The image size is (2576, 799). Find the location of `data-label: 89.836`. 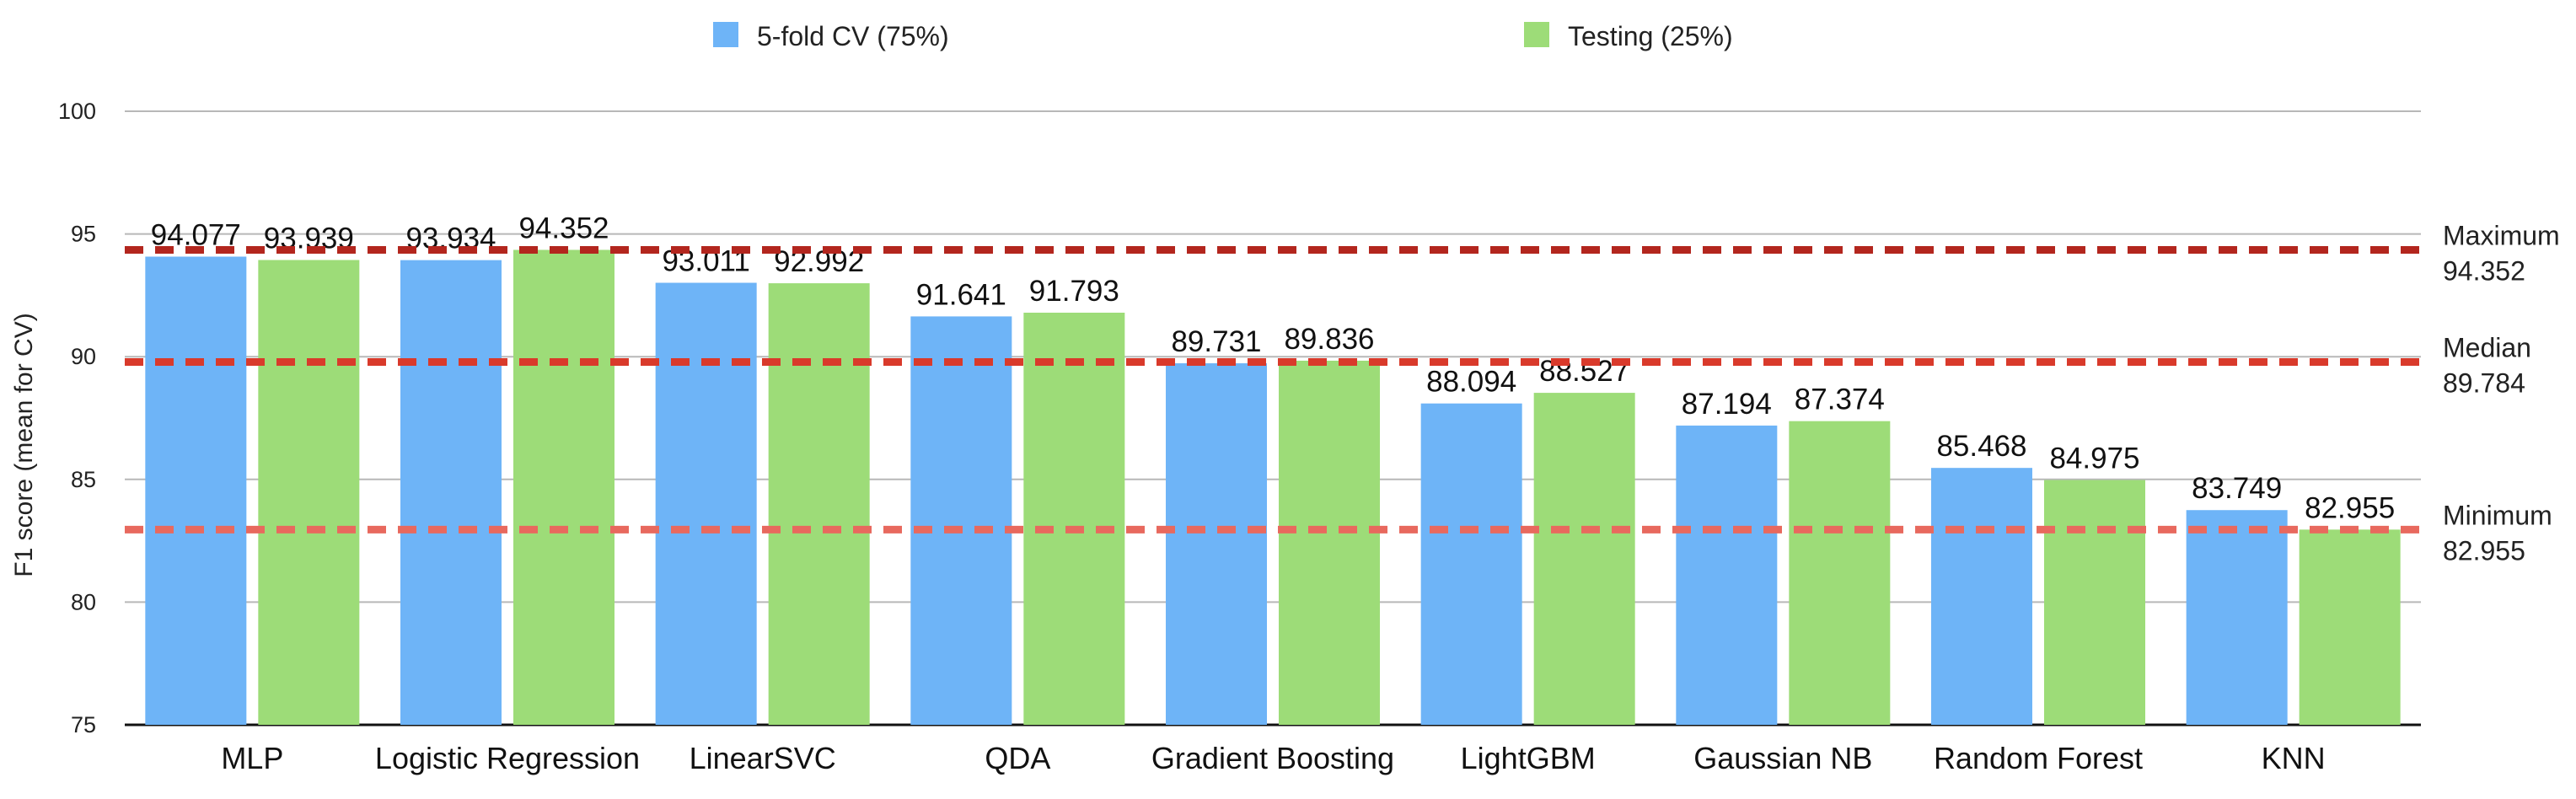

data-label: 89.836 is located at coordinates (1329, 339).